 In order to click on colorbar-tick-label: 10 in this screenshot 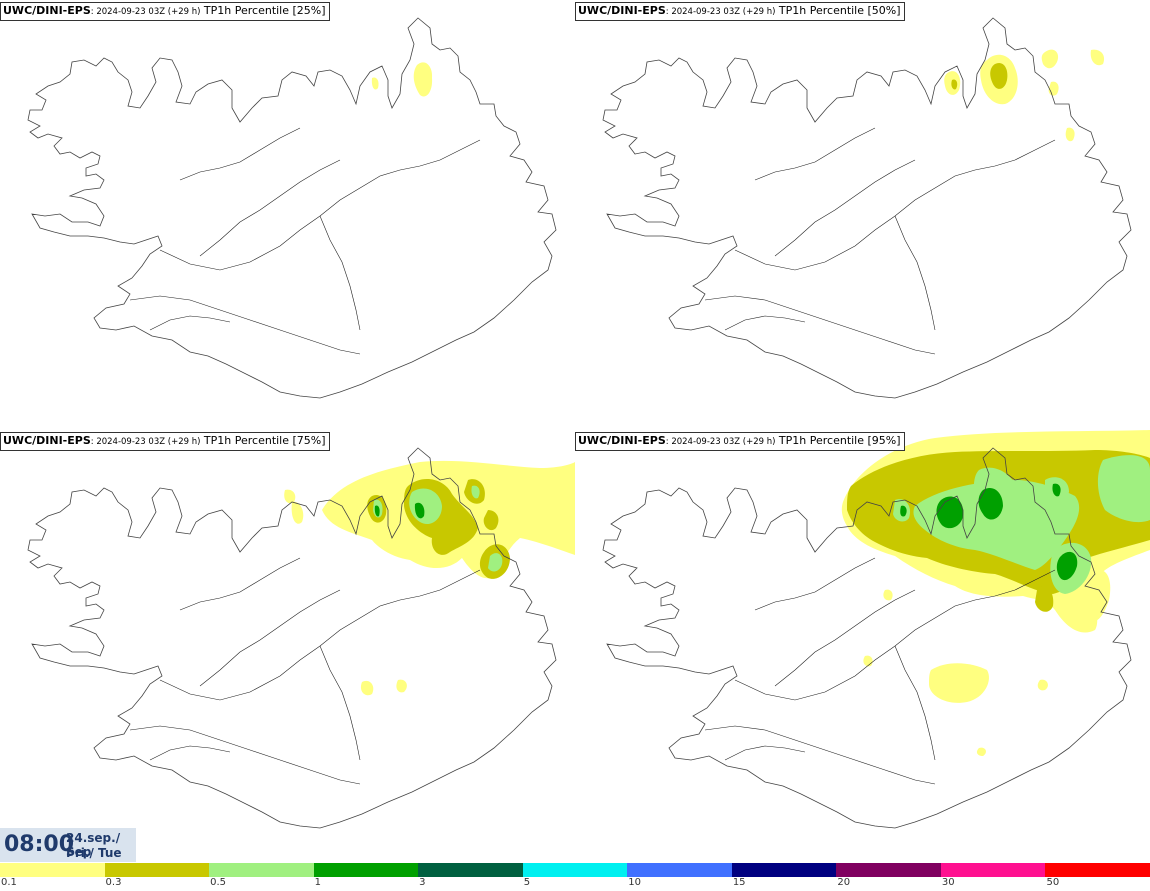, I will do `click(634, 882)`.